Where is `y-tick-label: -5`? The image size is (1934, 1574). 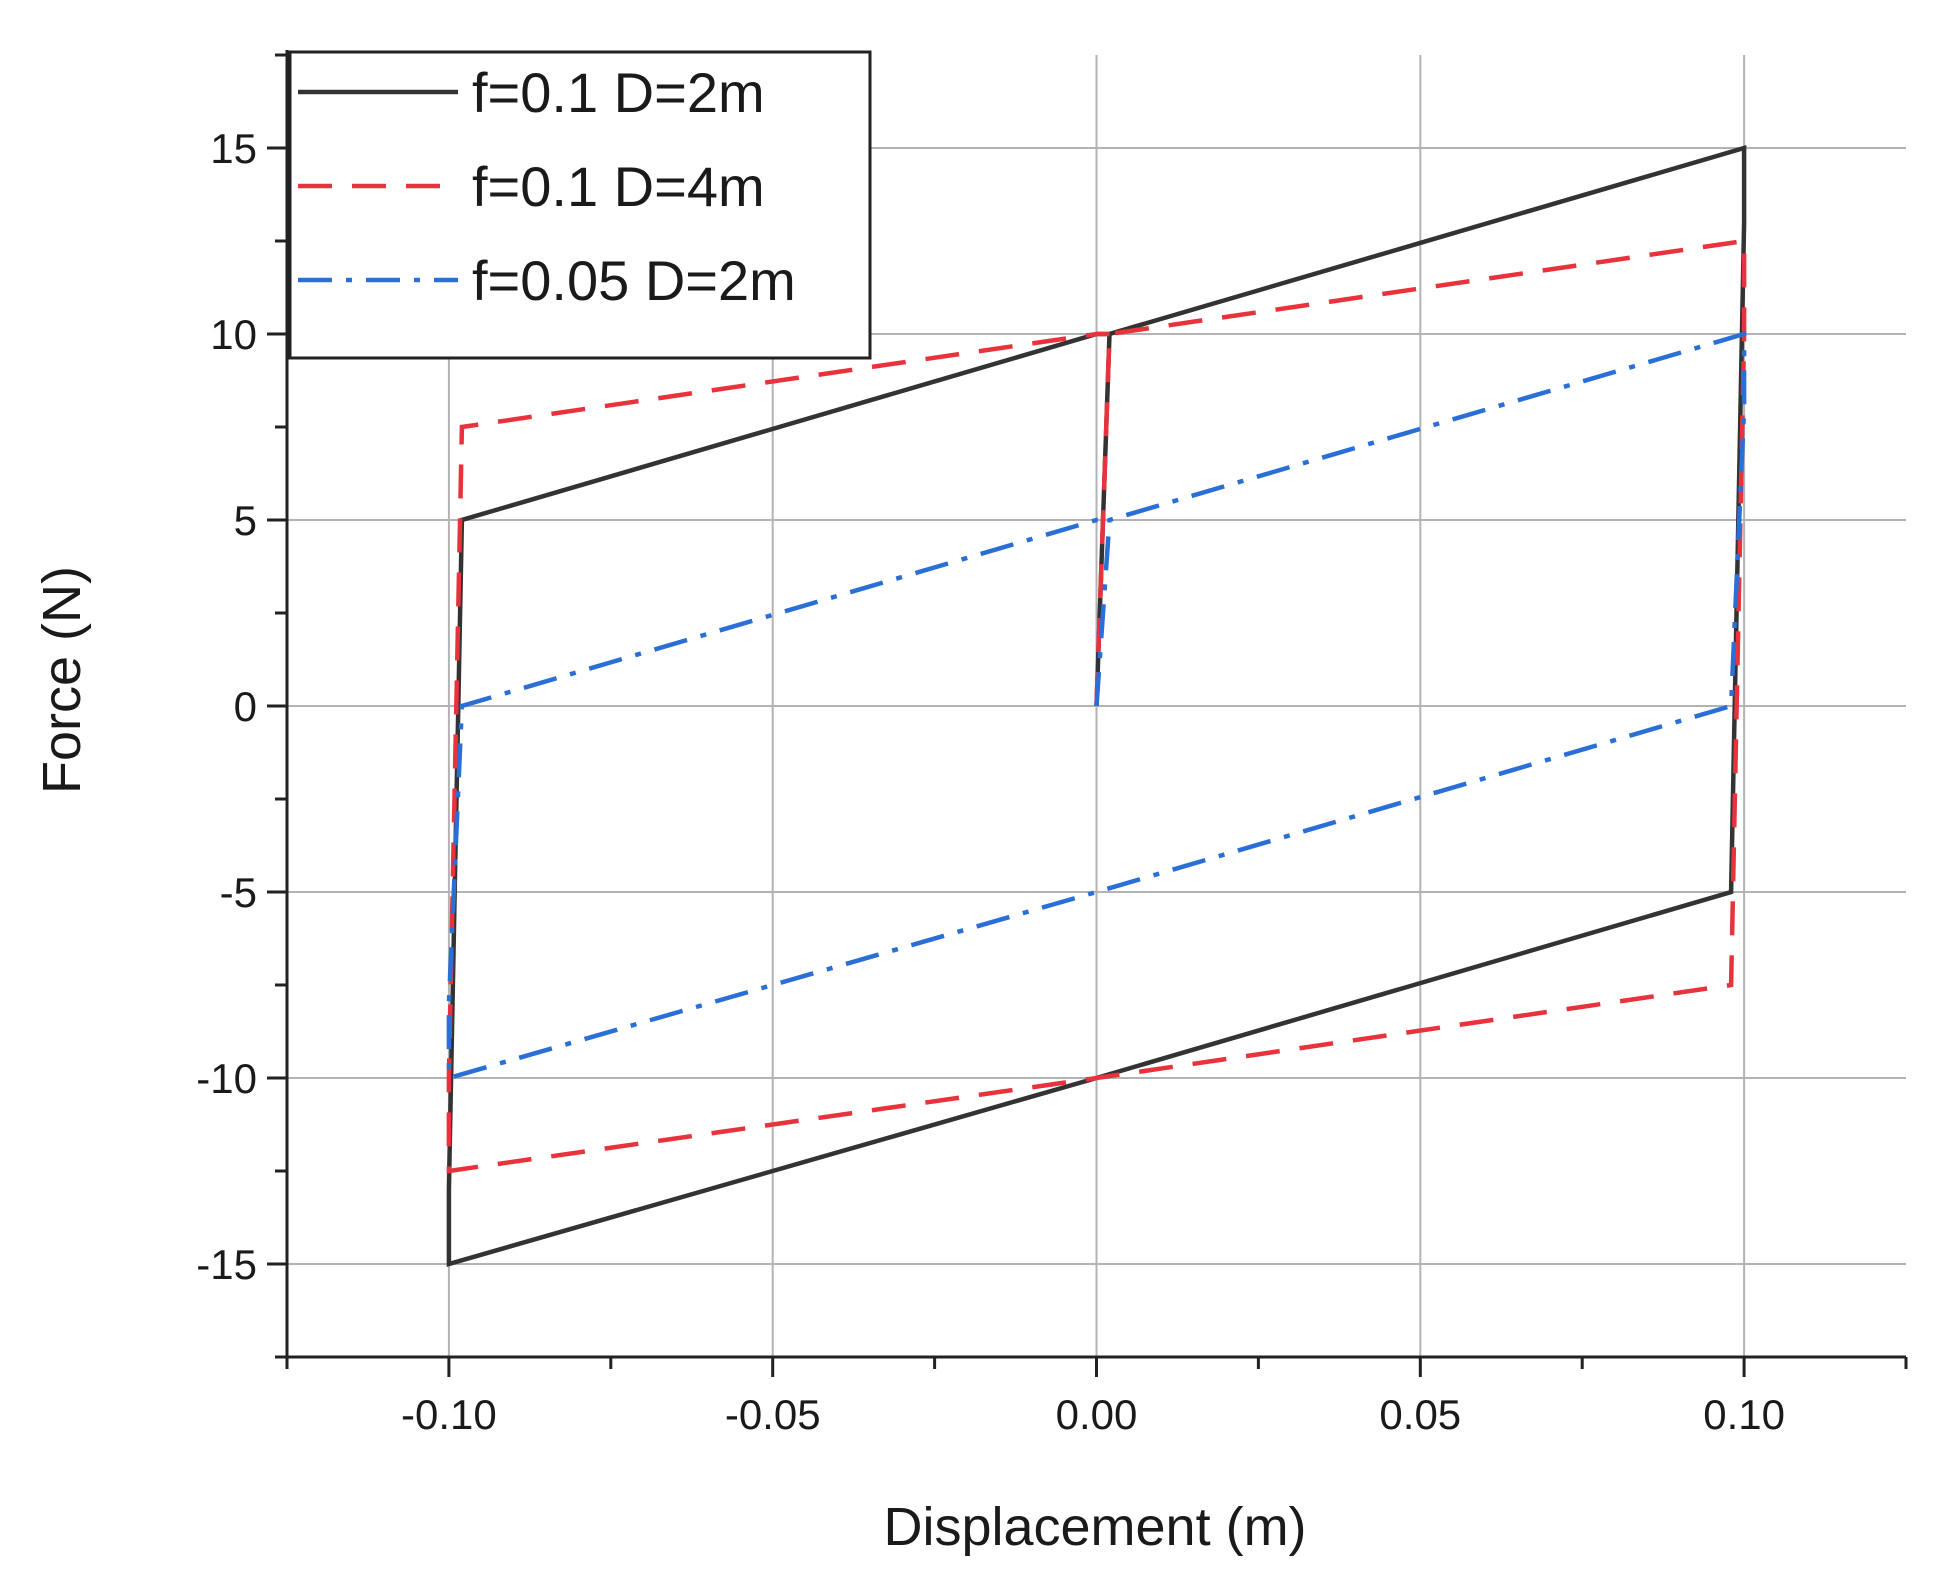
y-tick-label: -5 is located at coordinates (238, 892).